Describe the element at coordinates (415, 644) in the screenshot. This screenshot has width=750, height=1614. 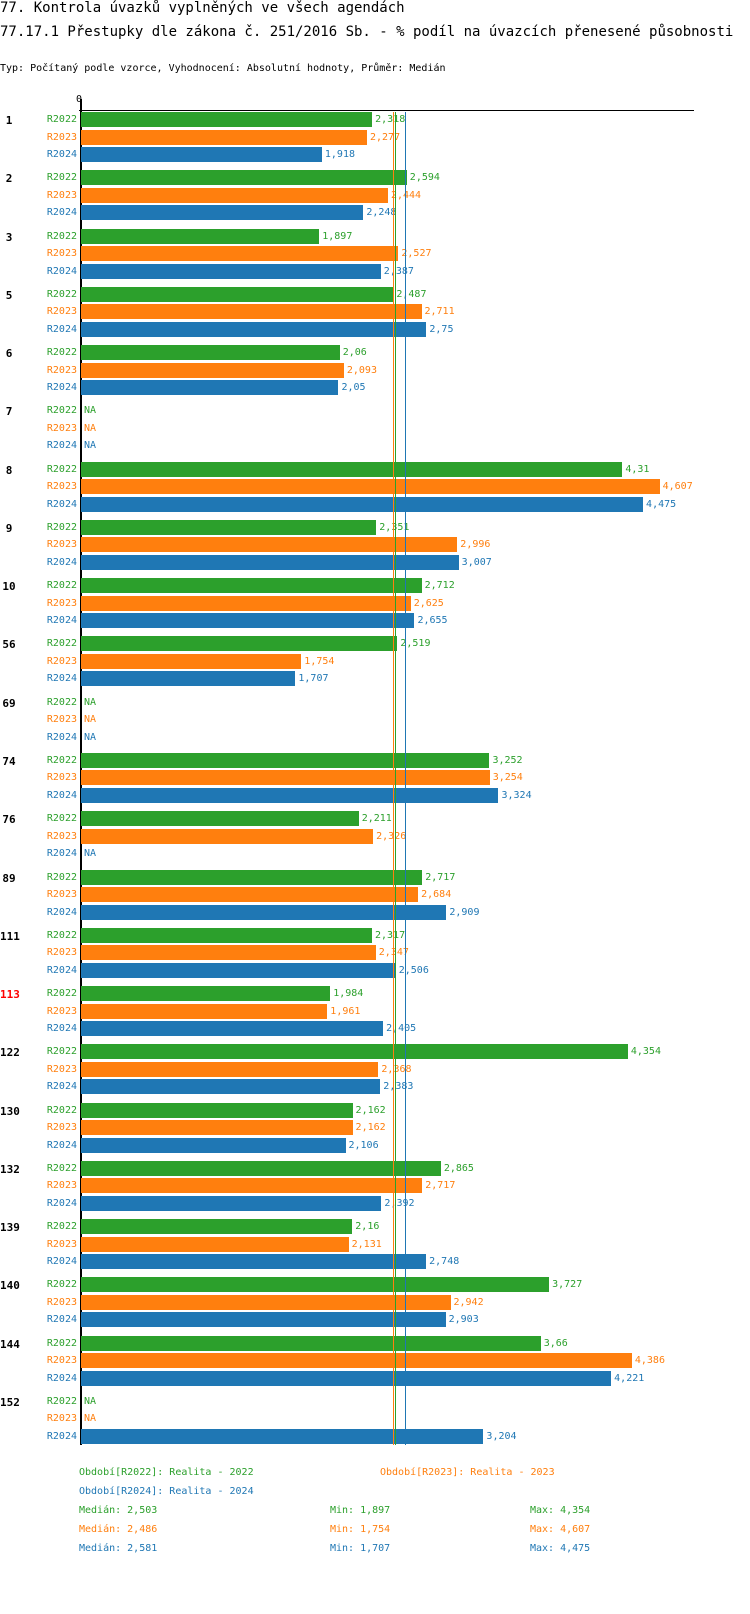
I see `value-label: 2,519` at that location.